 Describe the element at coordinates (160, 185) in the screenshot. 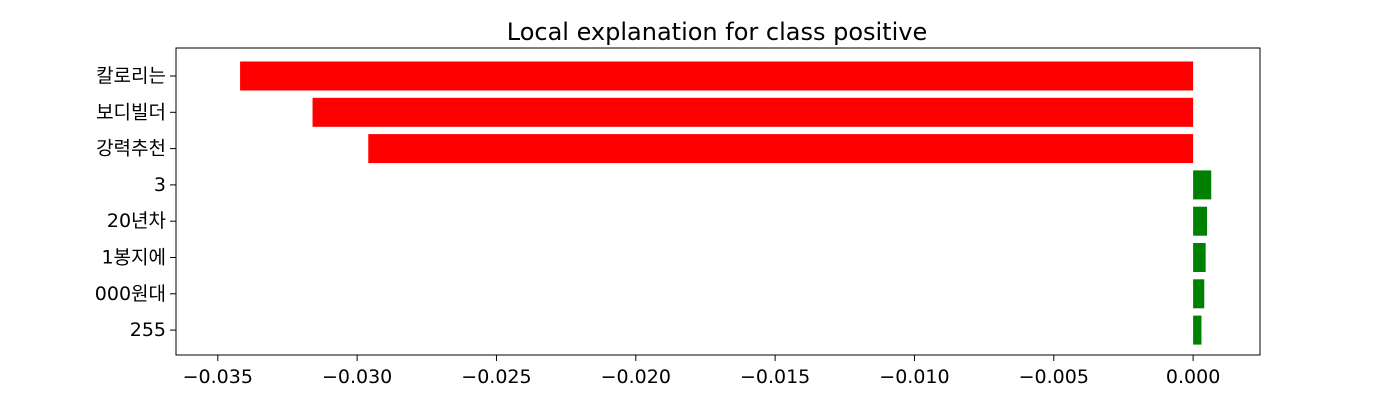

I see `y-tick-label-3: 3` at that location.